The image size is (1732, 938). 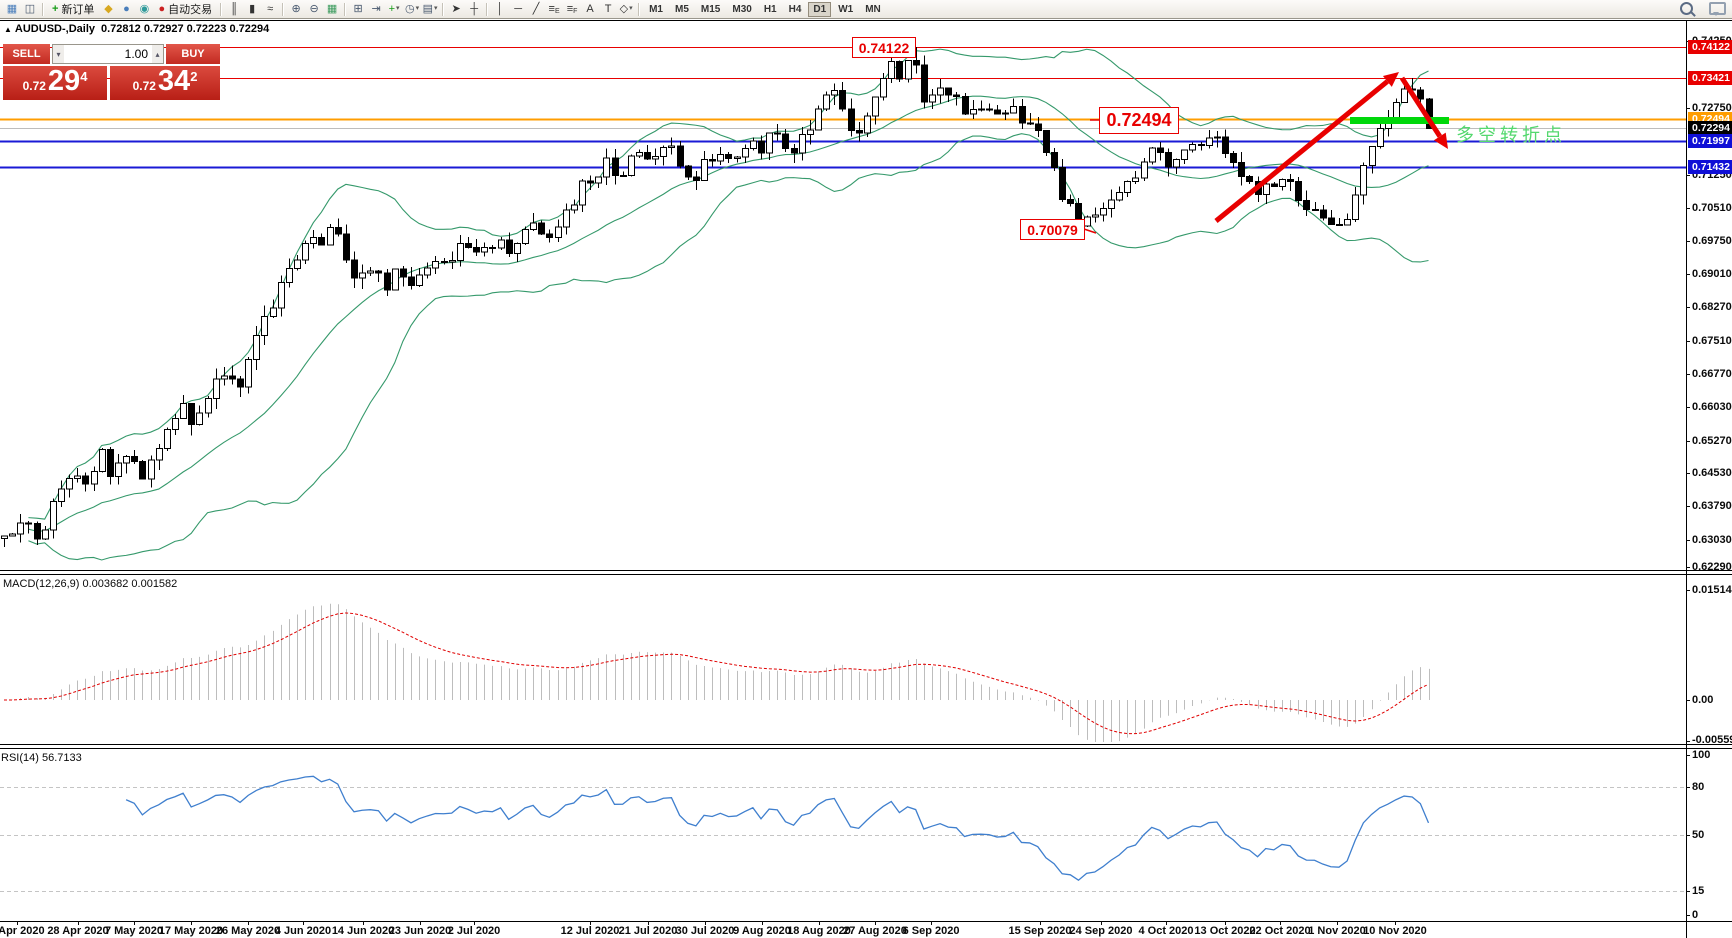 What do you see at coordinates (332, 9) in the screenshot?
I see `tile-windows-icon: ▦` at bounding box center [332, 9].